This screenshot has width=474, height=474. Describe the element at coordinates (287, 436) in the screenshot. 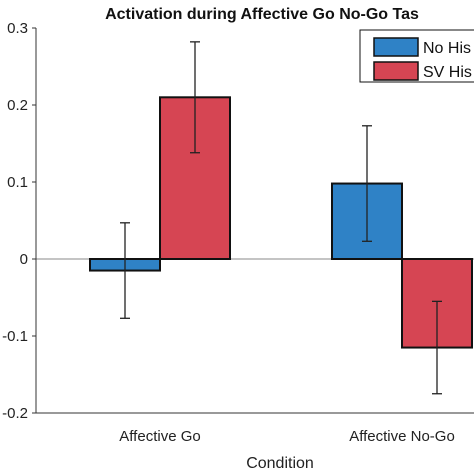

I see `x-axis: Affective Go Affective No-Go` at that location.